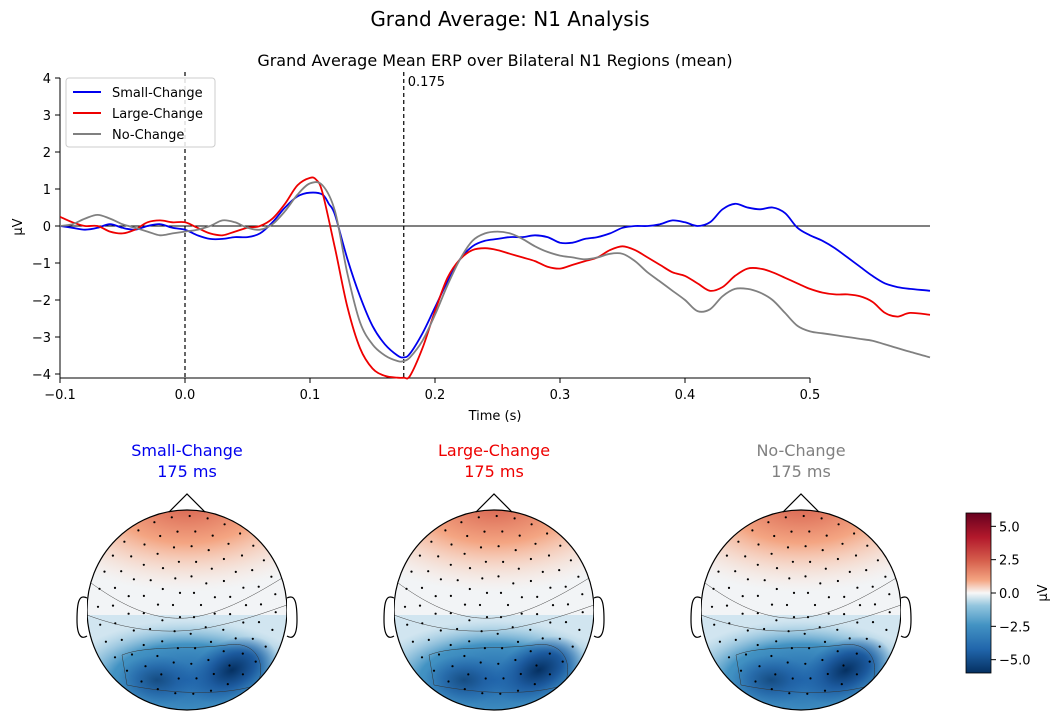  Describe the element at coordinates (494, 471) in the screenshot. I see `topomap-time-large-change: 175 ms` at that location.